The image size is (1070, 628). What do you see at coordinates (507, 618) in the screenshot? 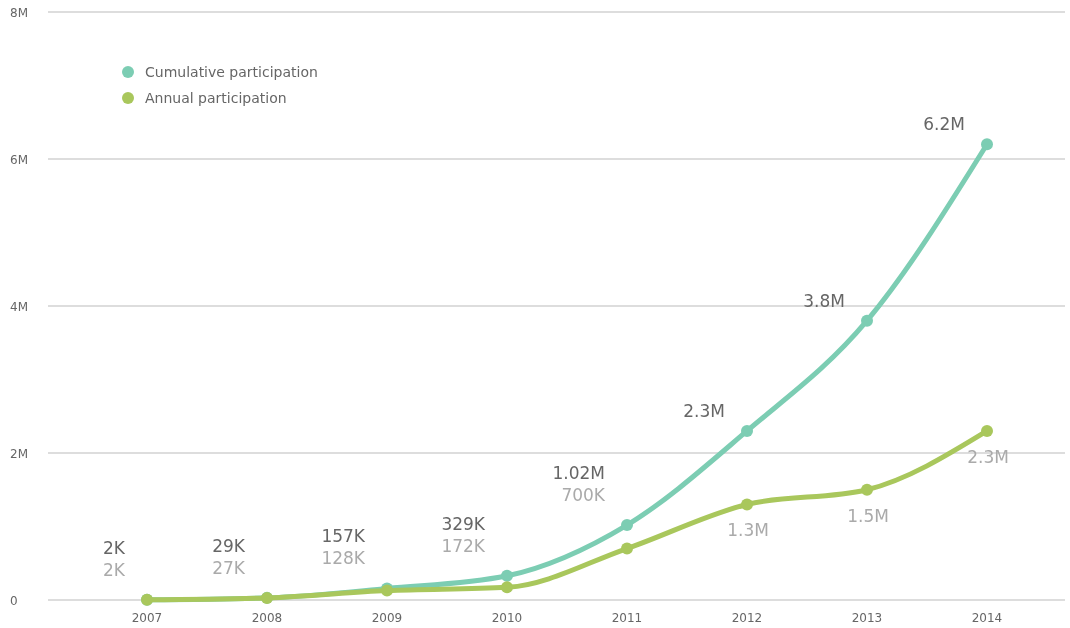
I see `x-tick-label: 2010` at bounding box center [507, 618].